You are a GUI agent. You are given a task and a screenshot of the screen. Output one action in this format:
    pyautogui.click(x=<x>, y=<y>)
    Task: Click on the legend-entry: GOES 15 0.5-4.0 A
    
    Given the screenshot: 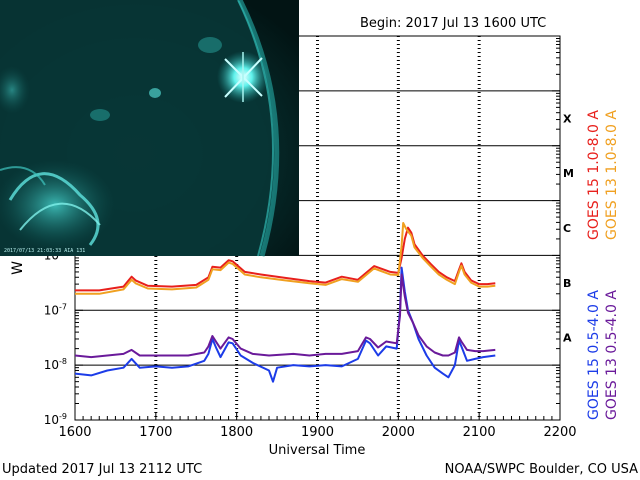 What is the action you would take?
    pyautogui.click(x=594, y=355)
    